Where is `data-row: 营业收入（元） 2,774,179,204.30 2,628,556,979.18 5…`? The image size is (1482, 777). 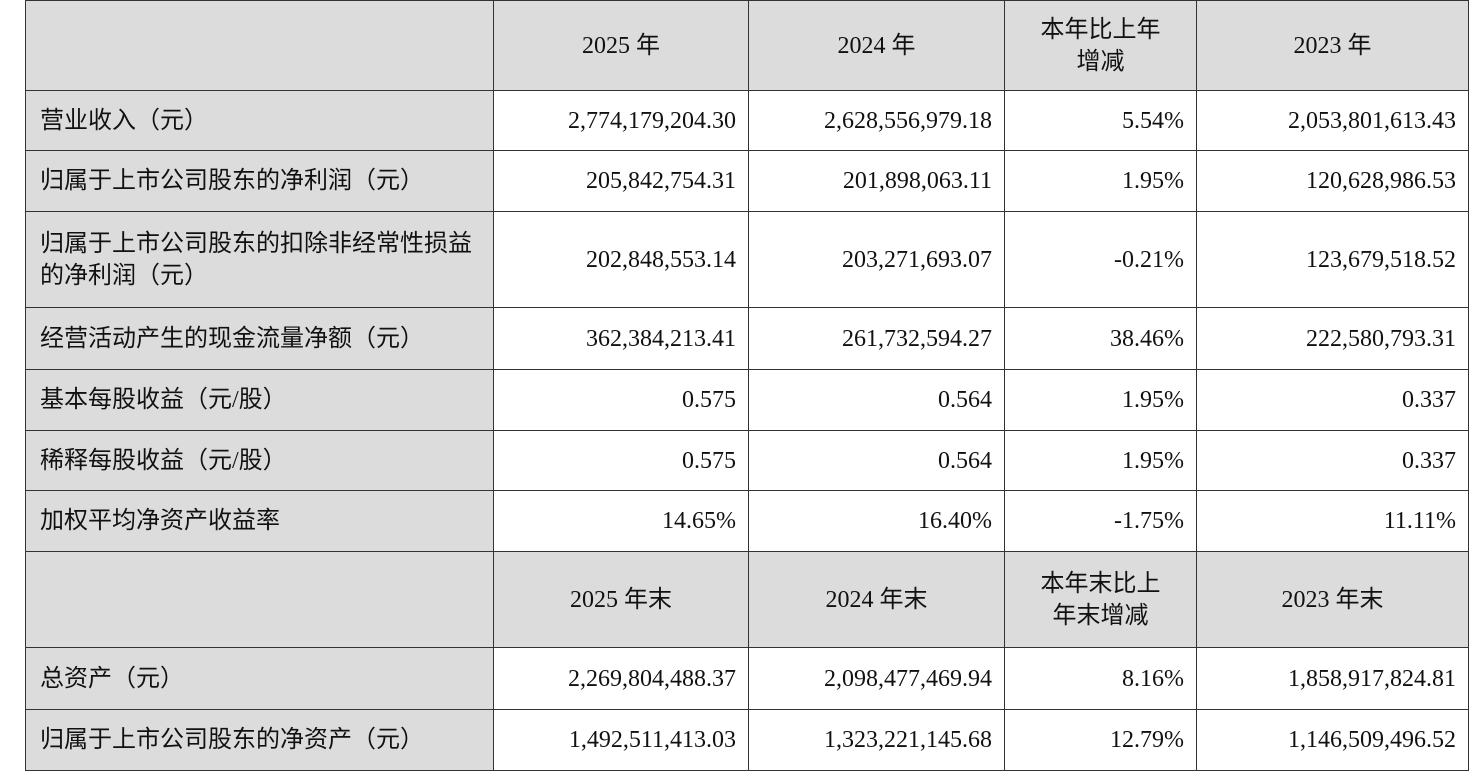 data-row: 营业收入（元） 2,774,179,204.30 2,628,556,979.18 5… is located at coordinates (747, 120).